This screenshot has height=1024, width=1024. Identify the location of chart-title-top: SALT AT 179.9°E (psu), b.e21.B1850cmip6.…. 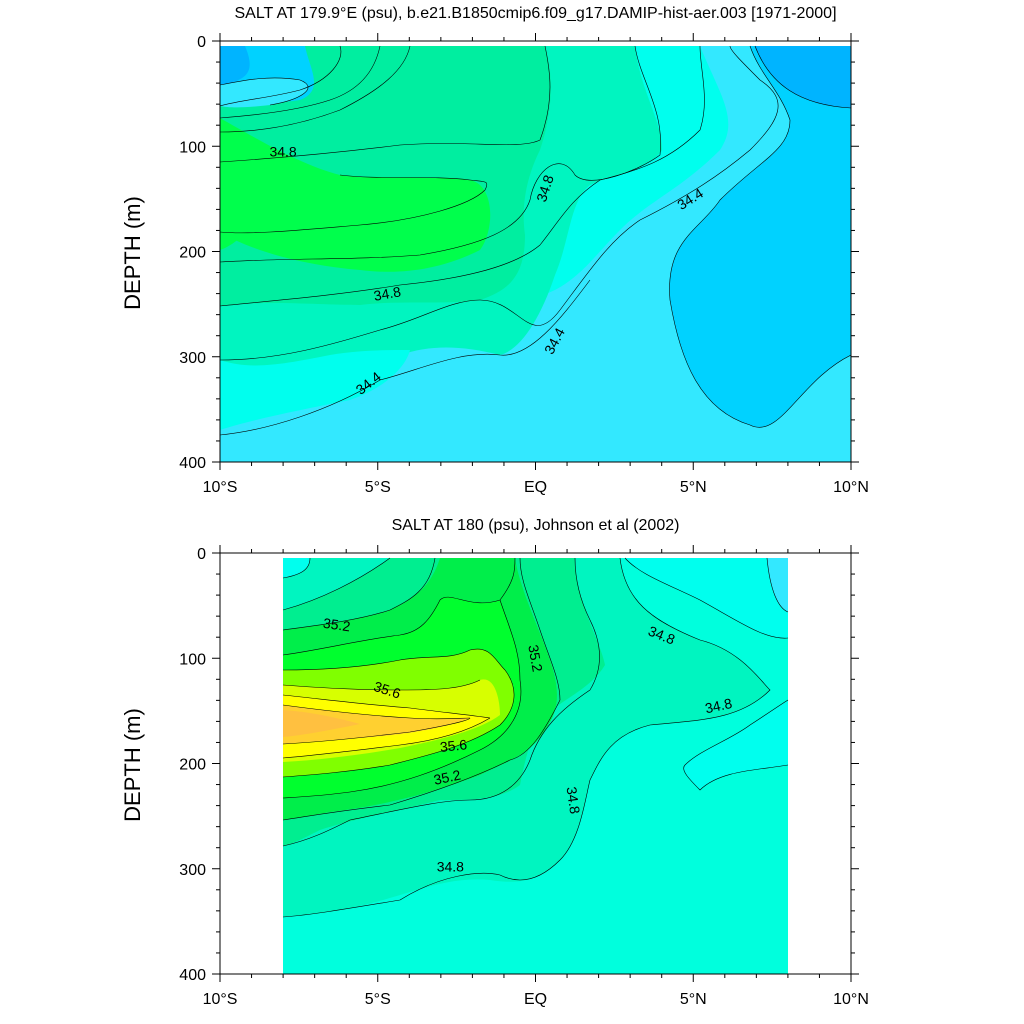
(535, 13).